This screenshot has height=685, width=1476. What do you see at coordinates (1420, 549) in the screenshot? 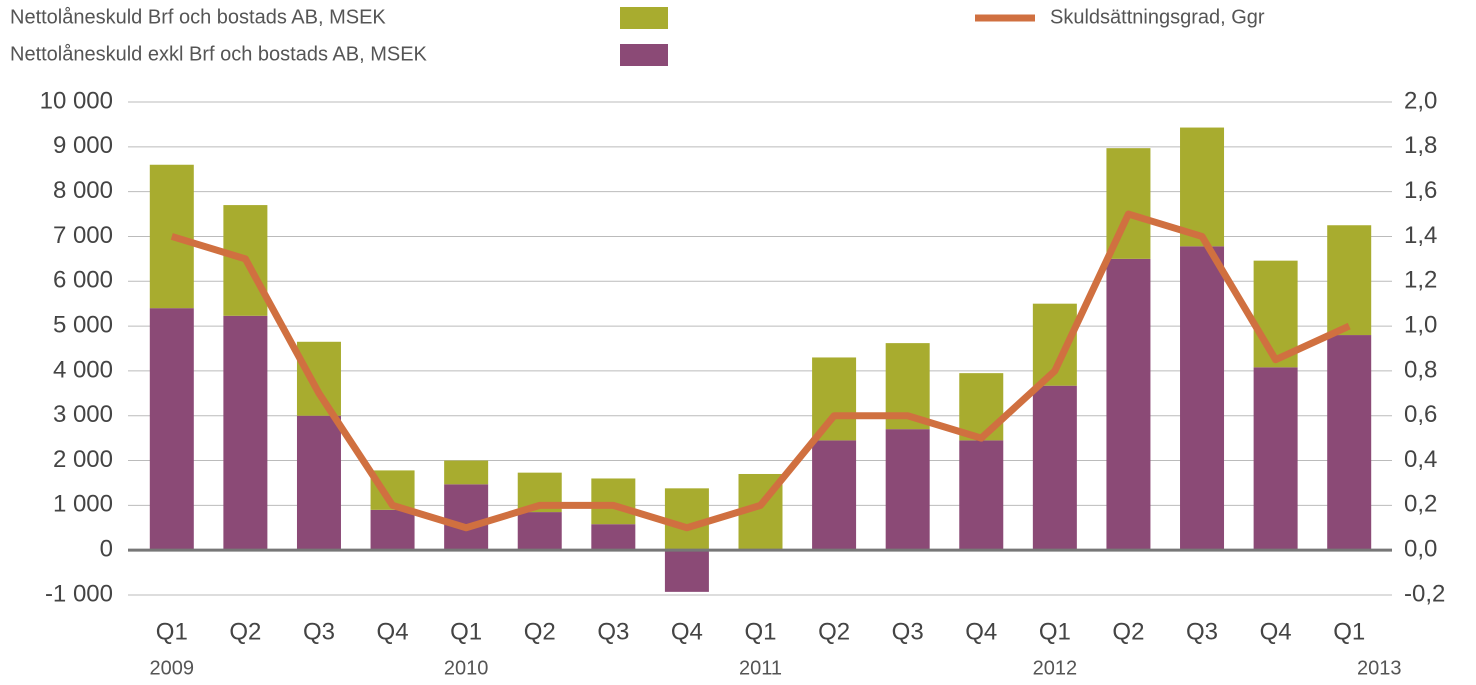
I see `y2-tick-label: 0,0` at bounding box center [1420, 549].